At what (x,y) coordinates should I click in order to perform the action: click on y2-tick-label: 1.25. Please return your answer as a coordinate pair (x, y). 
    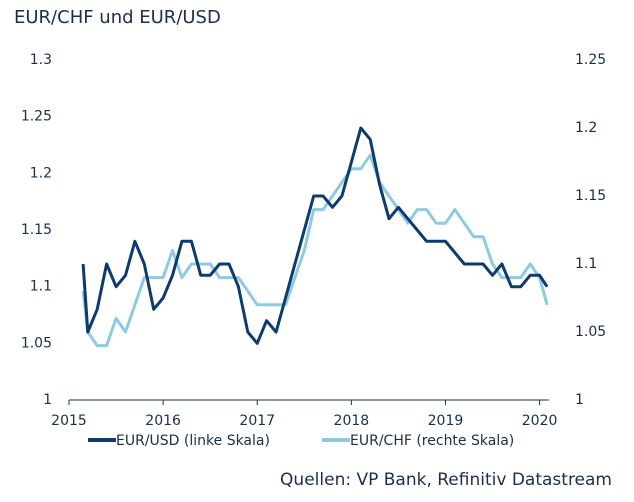
    Looking at the image, I should click on (590, 60).